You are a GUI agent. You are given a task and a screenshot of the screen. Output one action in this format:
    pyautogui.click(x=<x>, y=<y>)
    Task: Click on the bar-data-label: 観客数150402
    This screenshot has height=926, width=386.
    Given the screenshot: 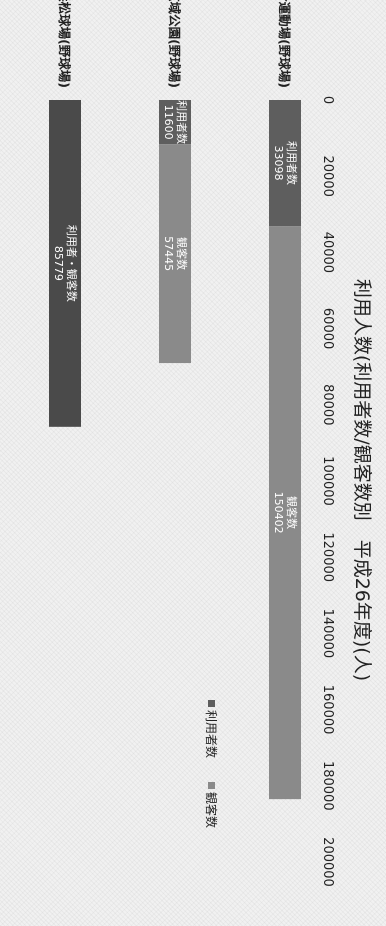 What is the action you would take?
    pyautogui.click(x=285, y=513)
    